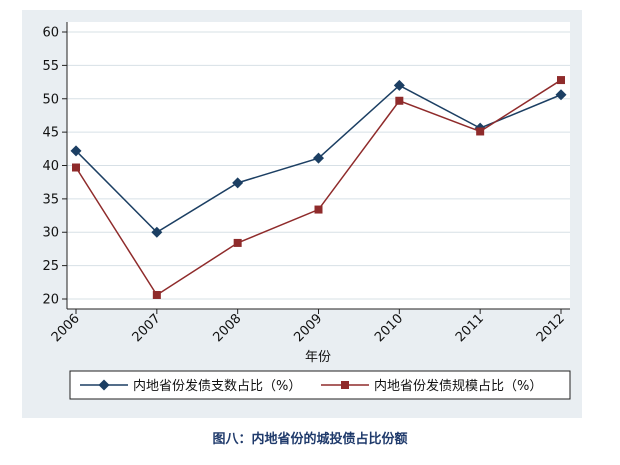  I want to click on legend: 内地省份发债支数占比（%） 内地省份发债规模占比（%）, so click(320, 385).